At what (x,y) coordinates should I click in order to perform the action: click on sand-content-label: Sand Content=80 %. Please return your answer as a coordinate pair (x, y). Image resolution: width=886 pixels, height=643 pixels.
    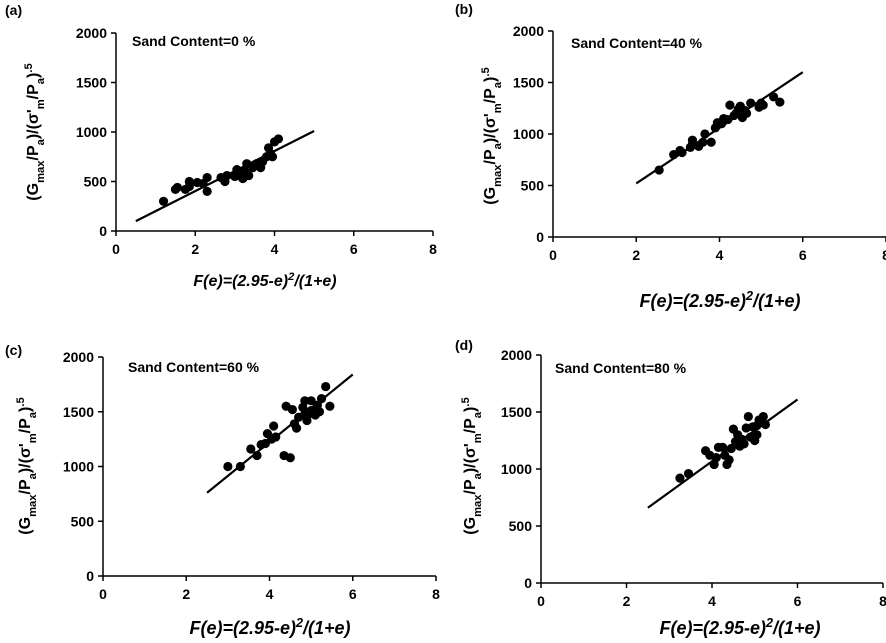
    Looking at the image, I should click on (621, 368).